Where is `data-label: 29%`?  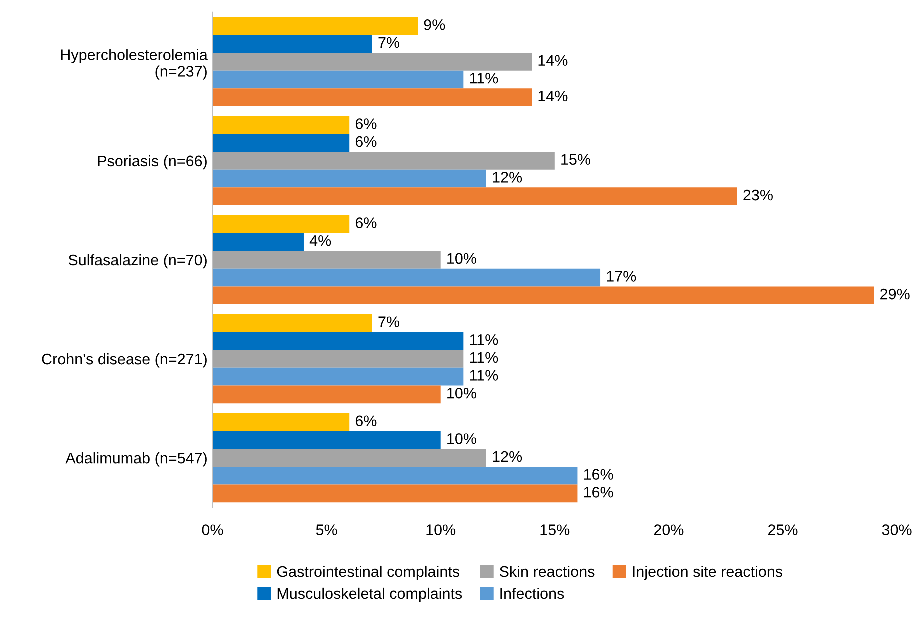
data-label: 29% is located at coordinates (895, 294).